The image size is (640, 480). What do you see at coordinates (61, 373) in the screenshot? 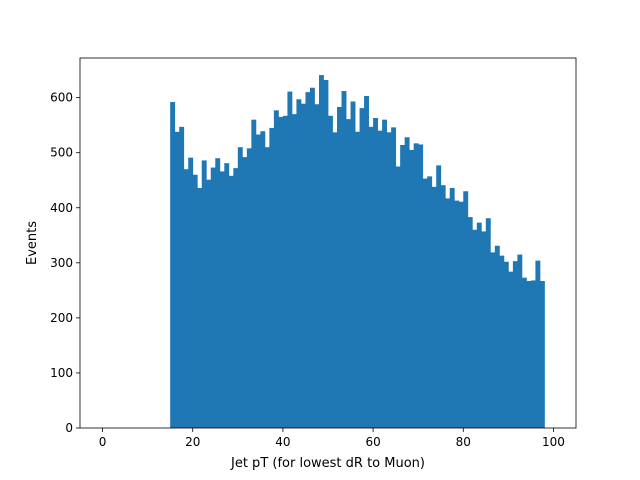
I see `y-tick-label: 100` at bounding box center [61, 373].